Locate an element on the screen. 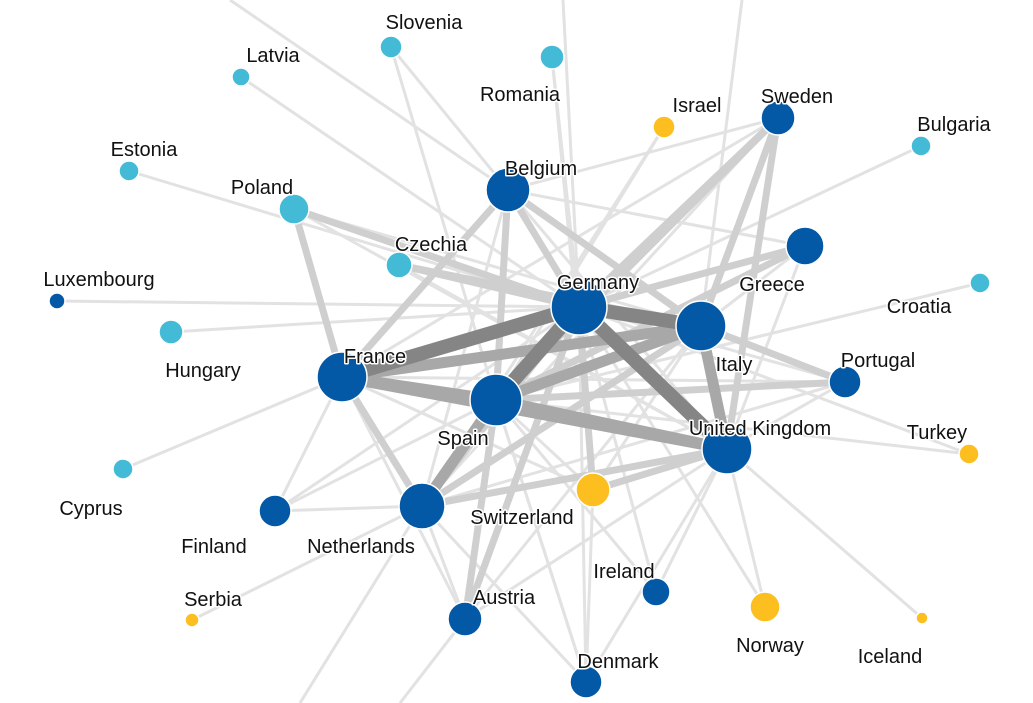 The height and width of the screenshot is (703, 1033). node-cyprus is located at coordinates (123, 469).